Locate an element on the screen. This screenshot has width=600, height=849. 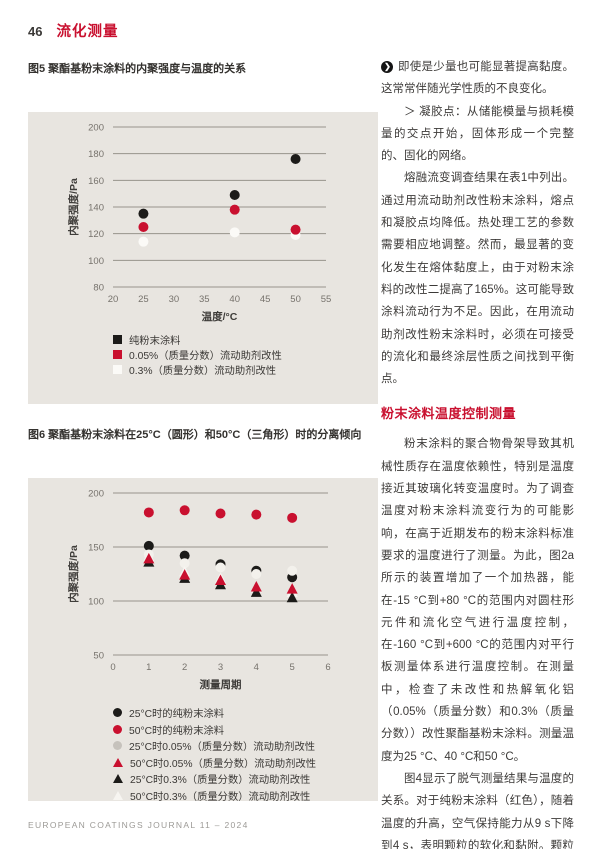
legend-item: 25°C时0.05%（质量分数）流动助剂改性 is located at coordinates (214, 746).